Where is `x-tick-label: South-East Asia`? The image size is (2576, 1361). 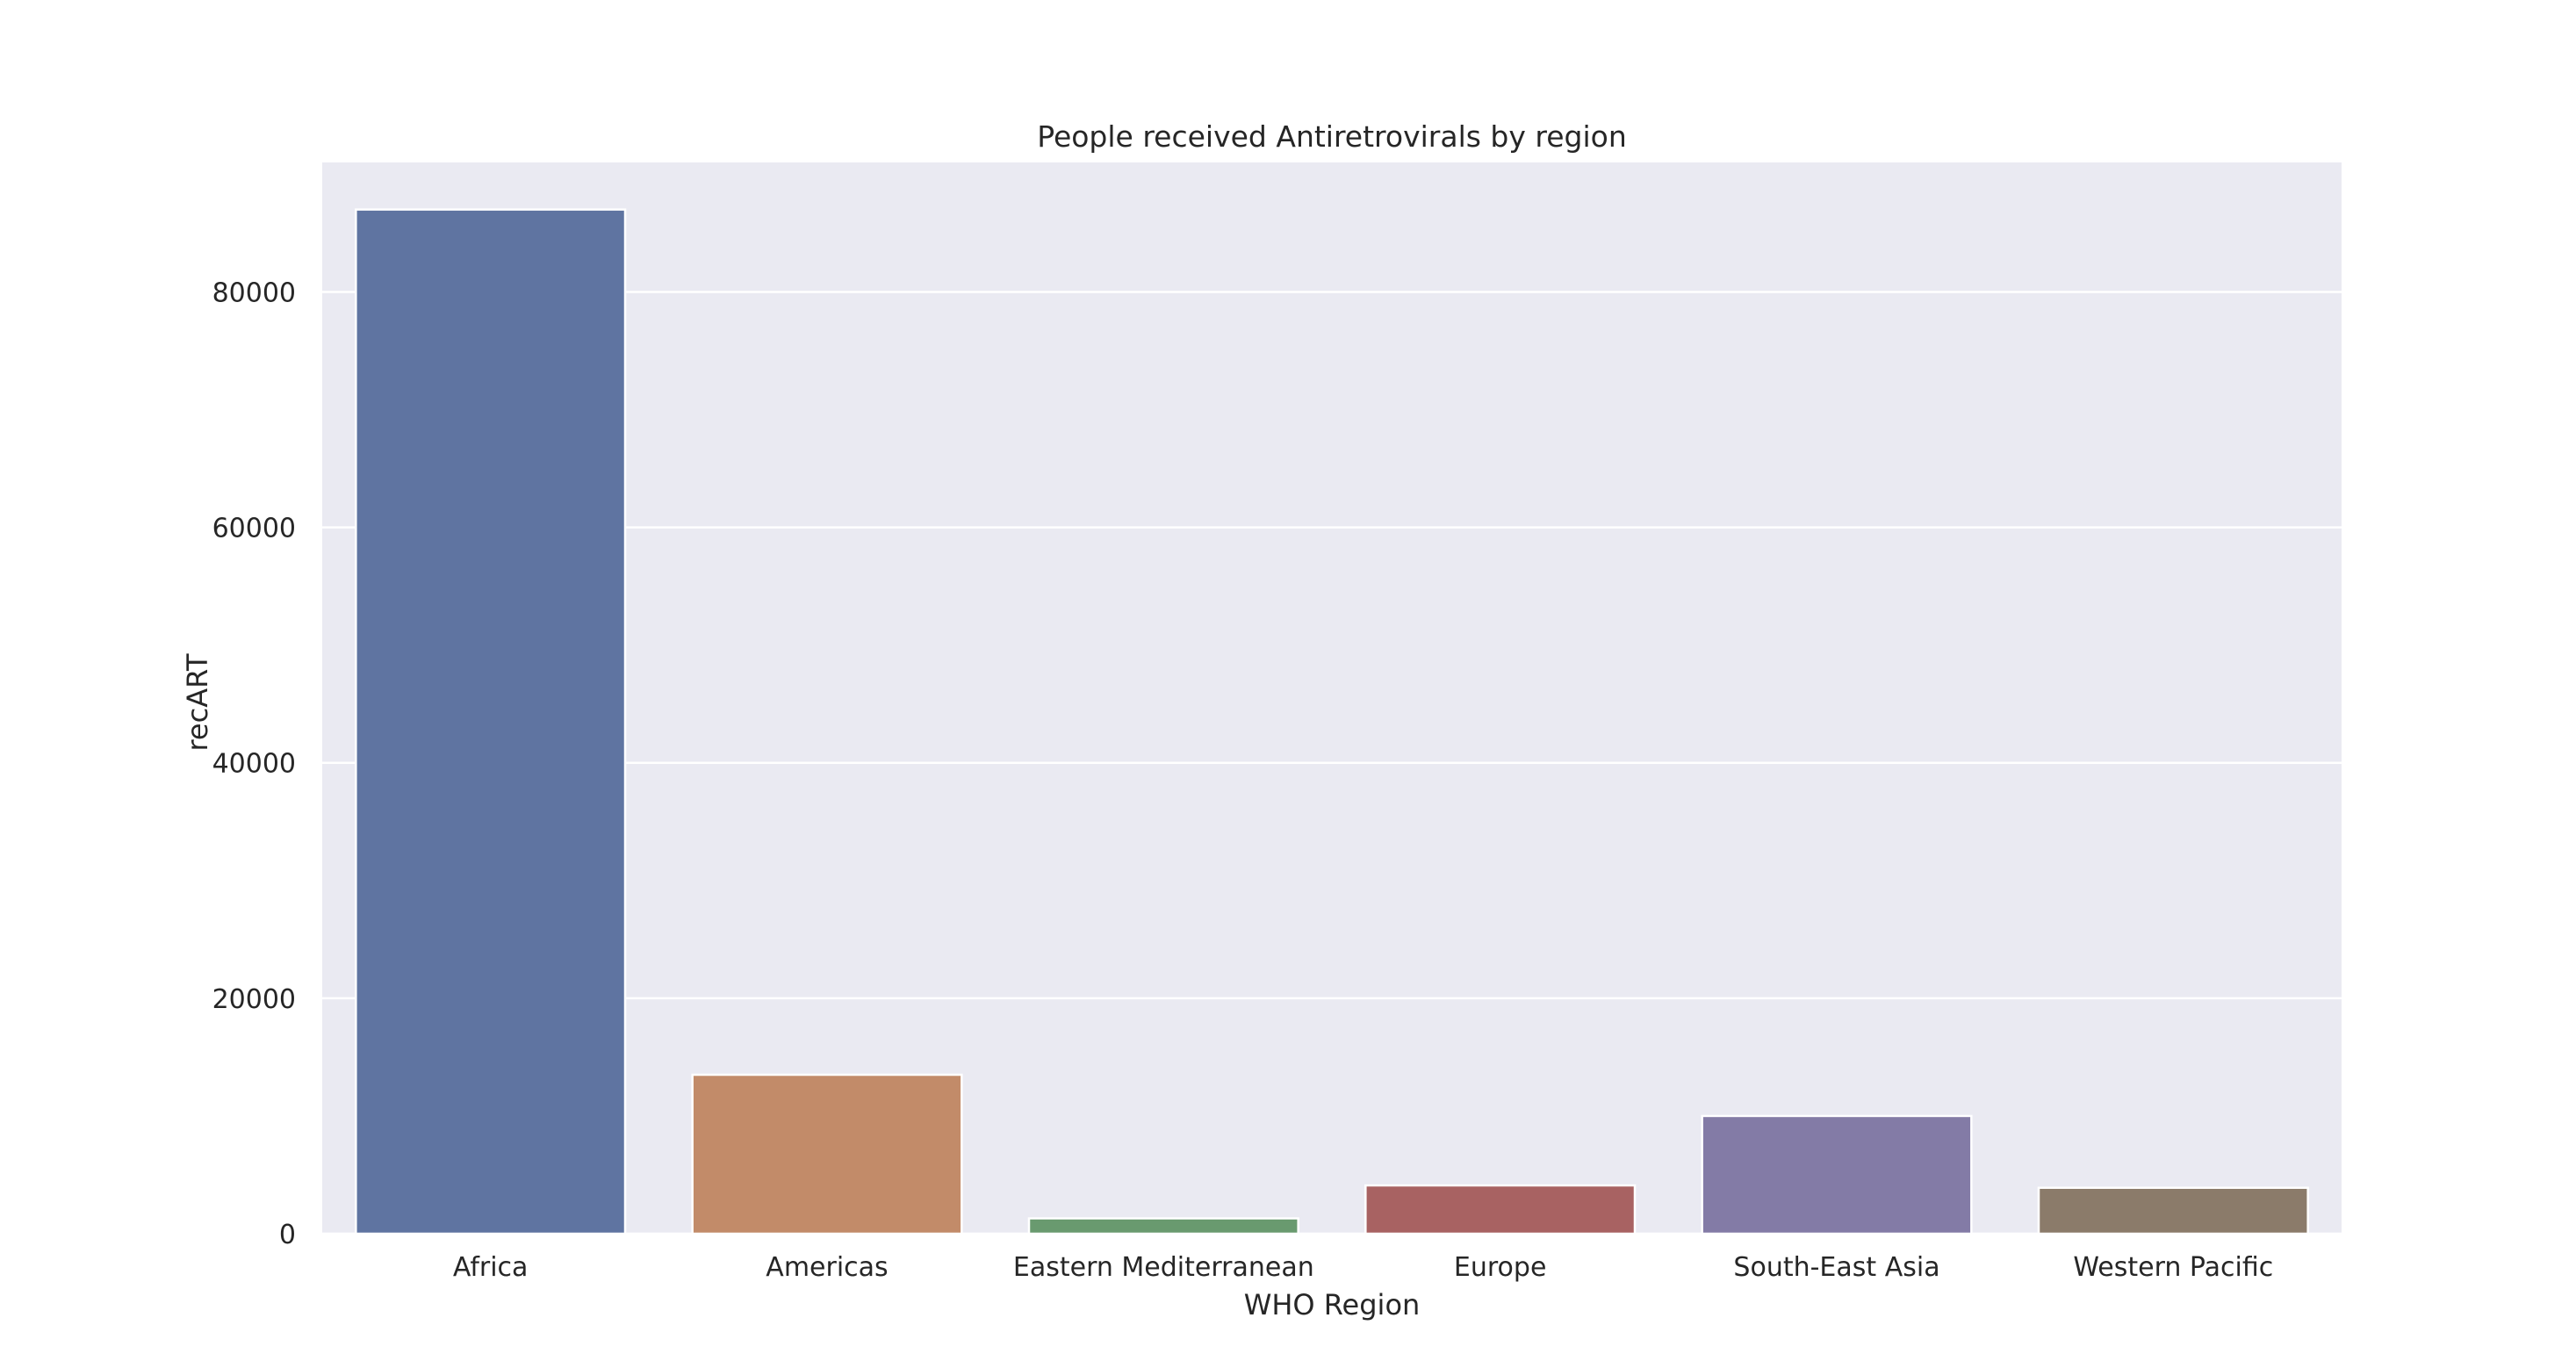
x-tick-label: South-East Asia is located at coordinates (1836, 1268).